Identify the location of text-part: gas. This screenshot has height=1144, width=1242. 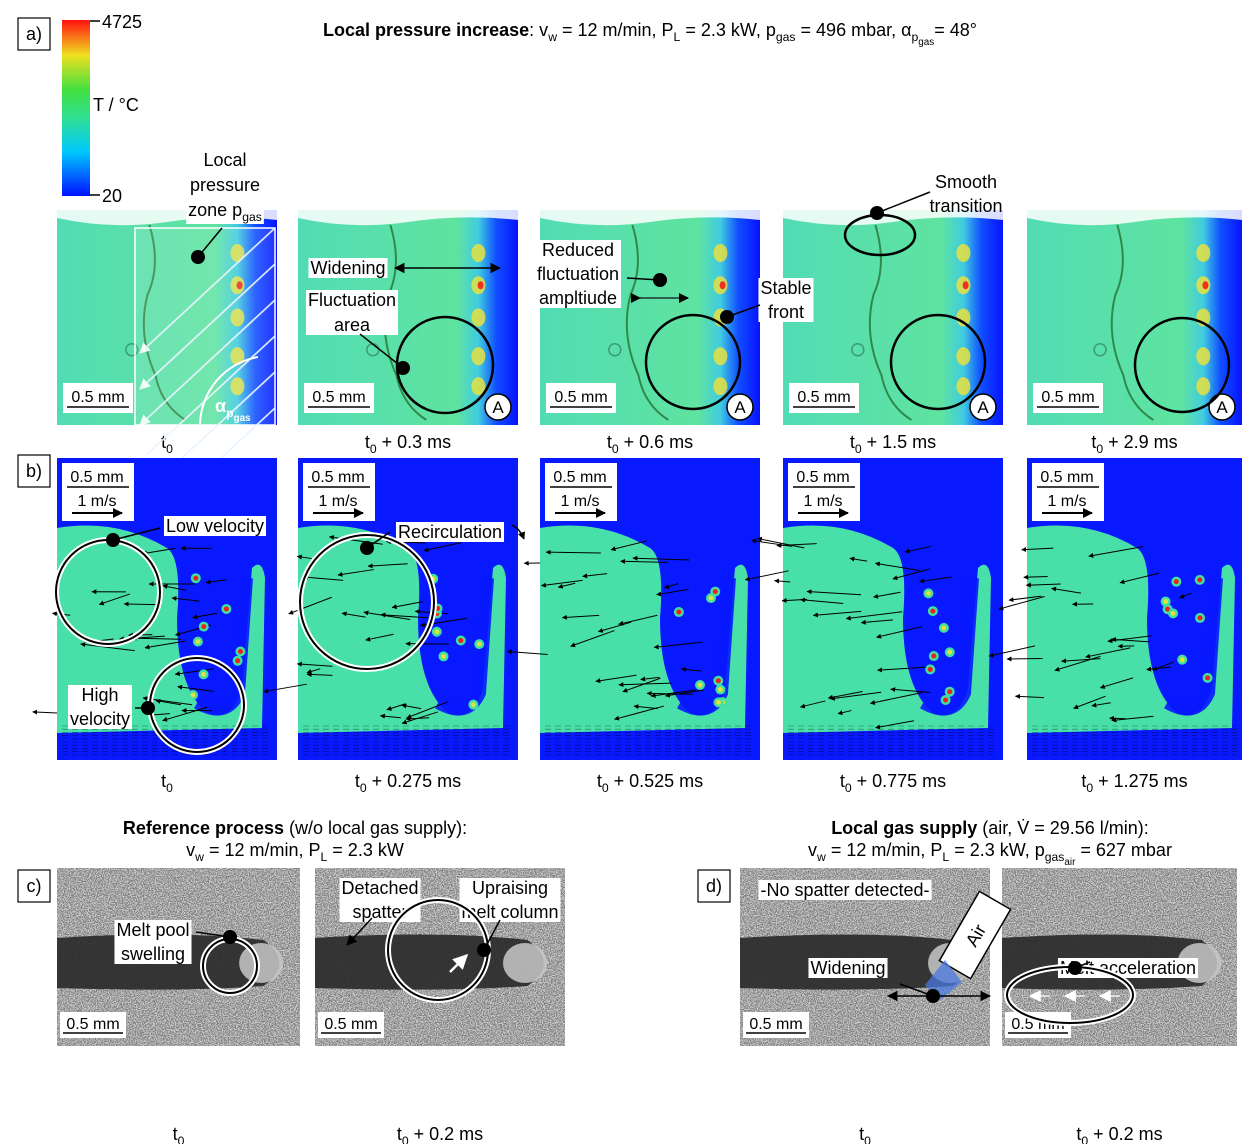
(926, 42).